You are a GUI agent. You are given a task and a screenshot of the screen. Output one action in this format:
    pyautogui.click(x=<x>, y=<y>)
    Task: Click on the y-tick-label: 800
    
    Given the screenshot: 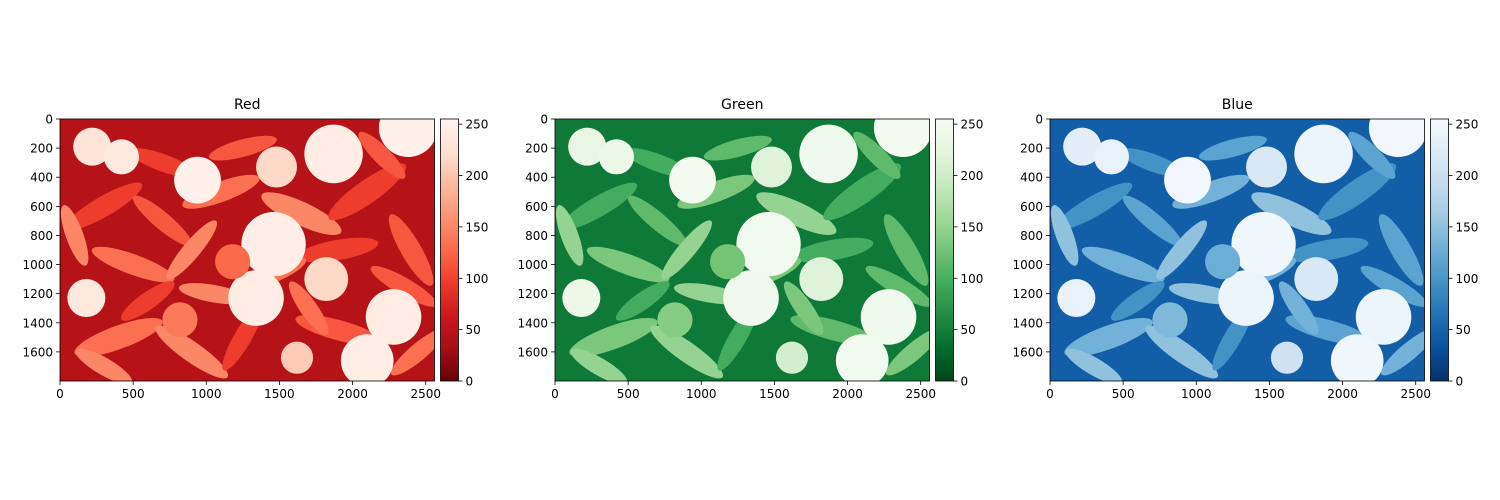 What is the action you would take?
    pyautogui.click(x=41, y=236)
    